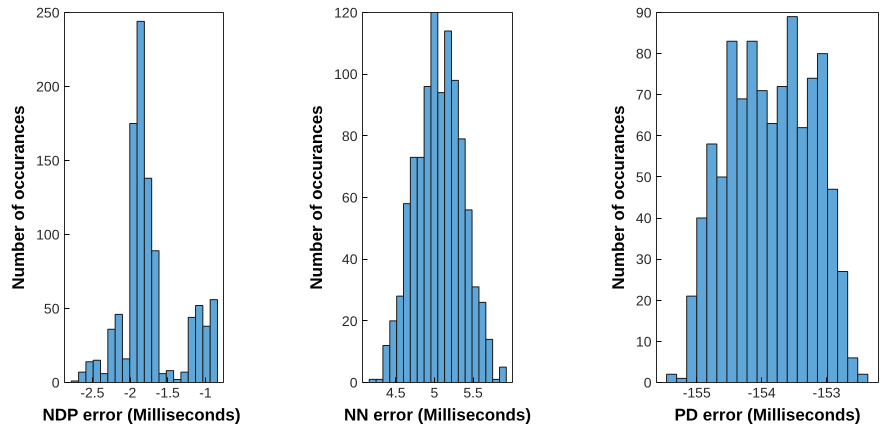  Describe the element at coordinates (92, 392) in the screenshot. I see `x-tick-label: -2.5` at that location.